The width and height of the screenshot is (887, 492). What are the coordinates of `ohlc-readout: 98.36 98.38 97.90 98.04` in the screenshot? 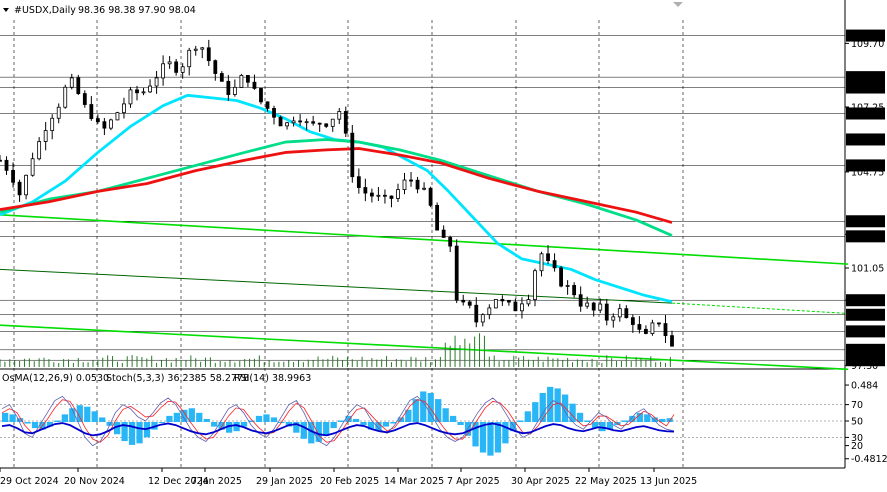 It's located at (137, 10).